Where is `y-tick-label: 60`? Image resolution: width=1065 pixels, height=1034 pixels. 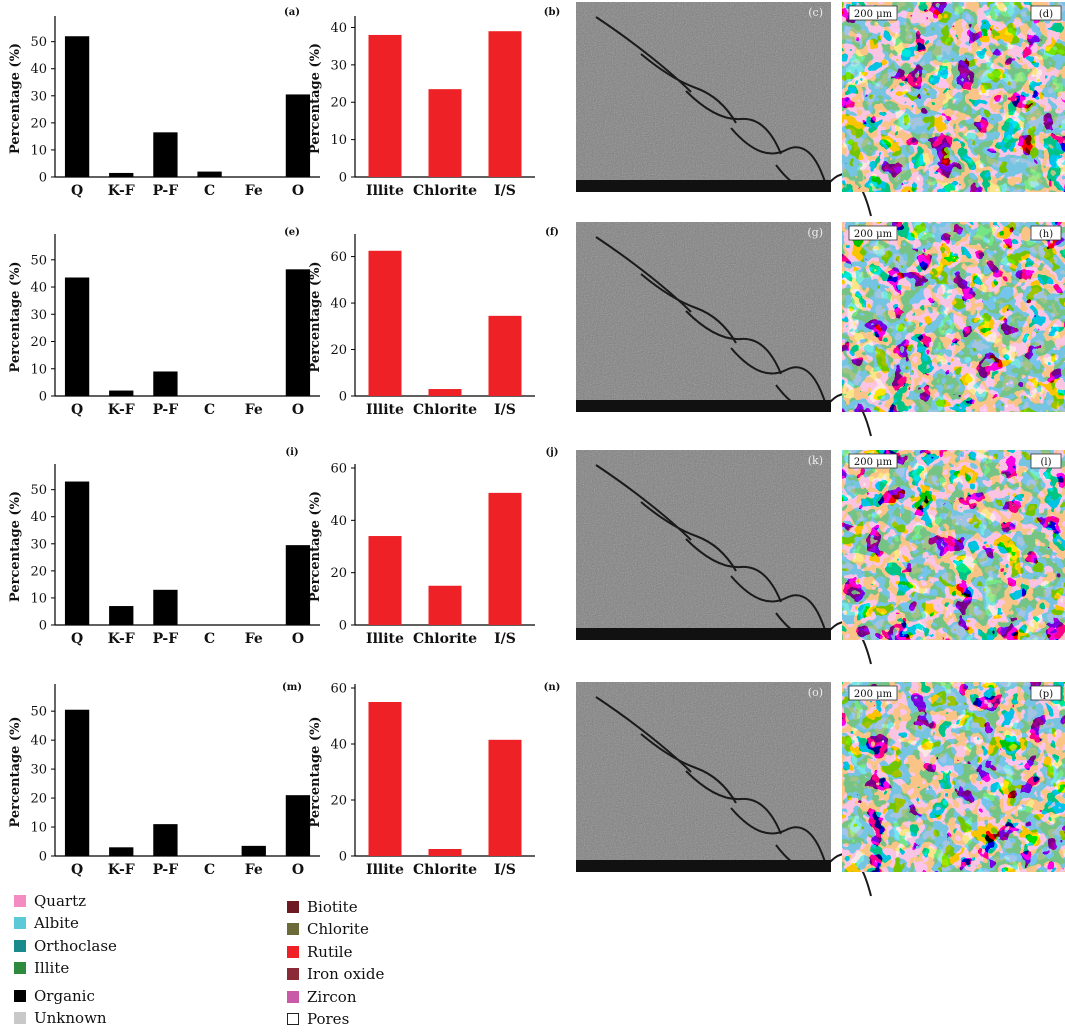
y-tick-label: 60 is located at coordinates (338, 257).